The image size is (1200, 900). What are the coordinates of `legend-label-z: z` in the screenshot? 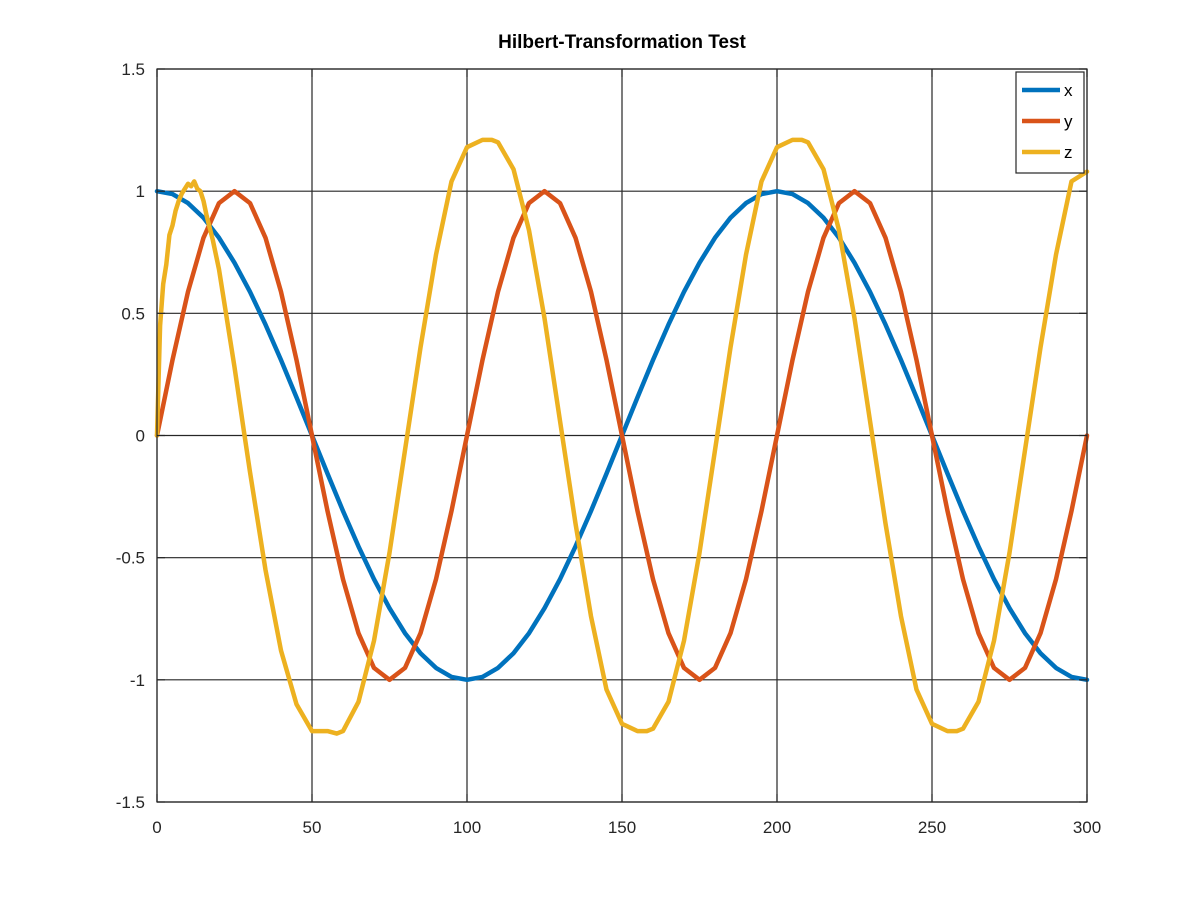 It's located at (1068, 152).